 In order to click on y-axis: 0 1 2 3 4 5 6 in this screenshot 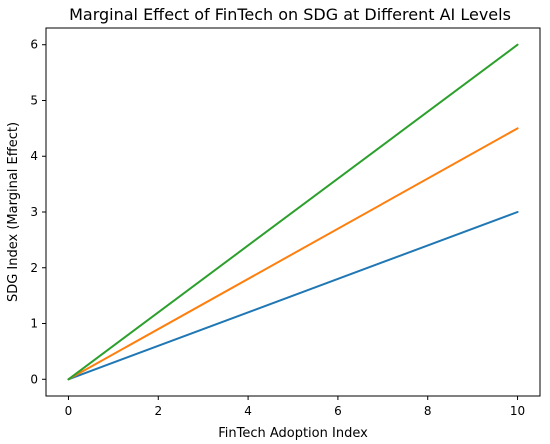, I will do `click(38, 212)`.